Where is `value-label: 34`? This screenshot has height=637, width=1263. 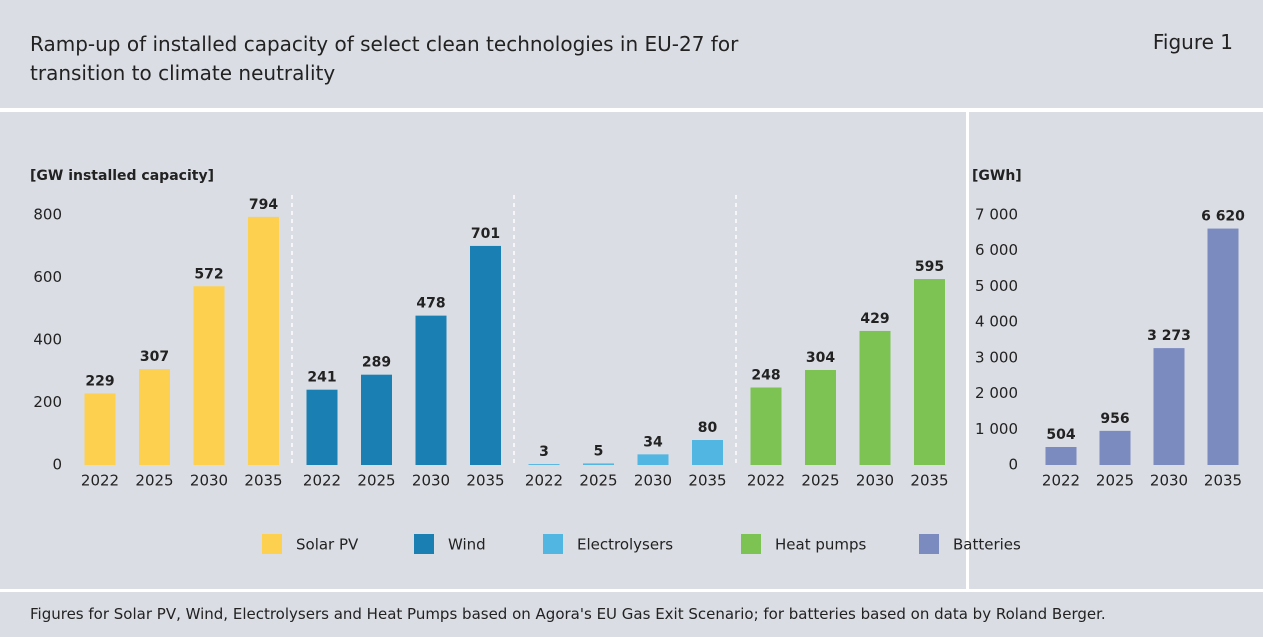
value-label: 34 is located at coordinates (653, 442).